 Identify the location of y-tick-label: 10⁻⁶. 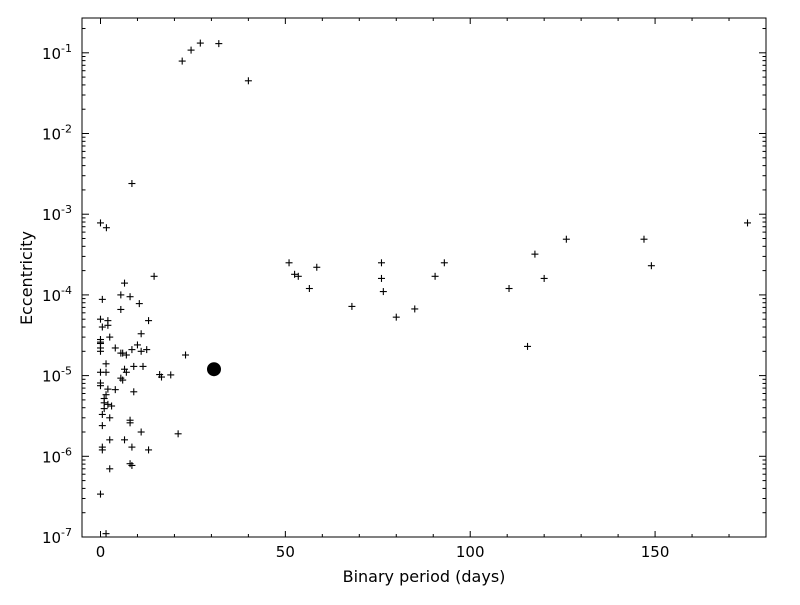
(57, 455).